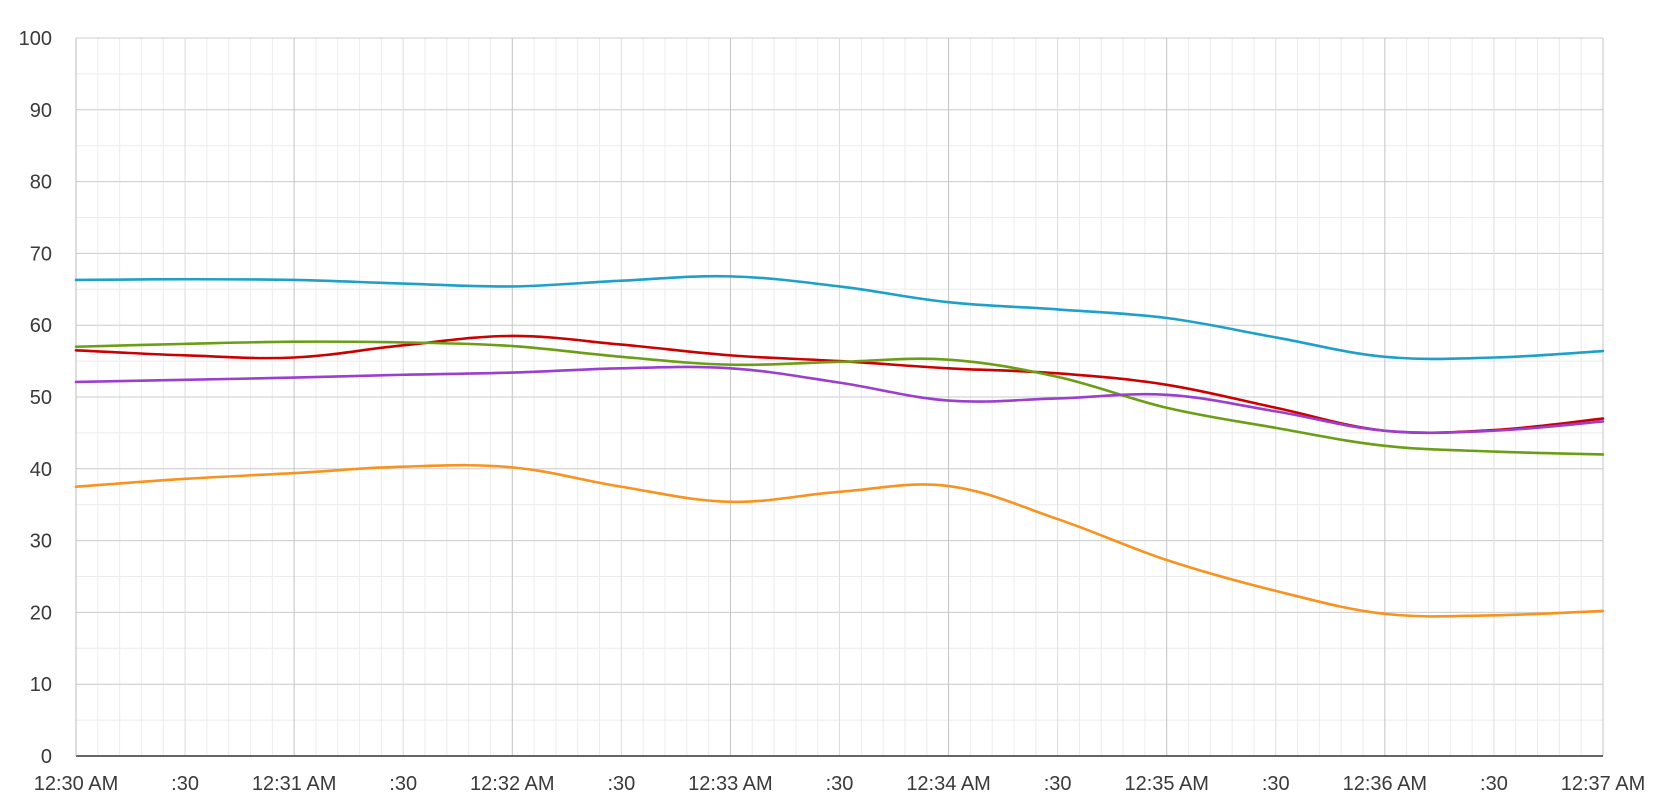 This screenshot has width=1671, height=811. I want to click on y-tick-label: 80, so click(41, 183).